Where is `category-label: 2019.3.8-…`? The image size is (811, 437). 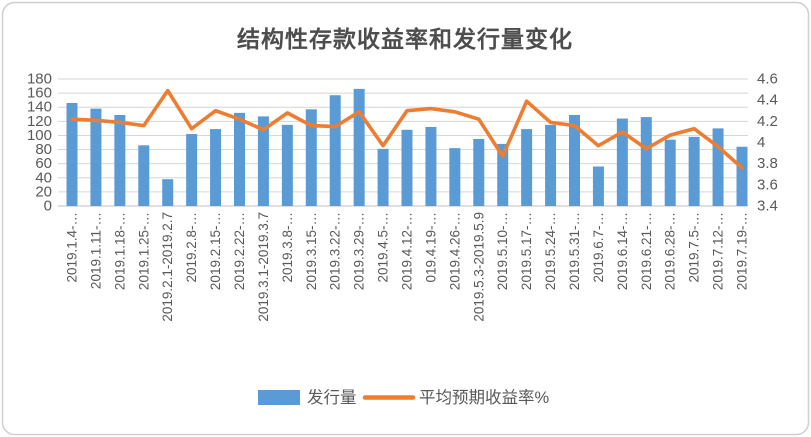 category-label: 2019.3.8-… is located at coordinates (287, 247).